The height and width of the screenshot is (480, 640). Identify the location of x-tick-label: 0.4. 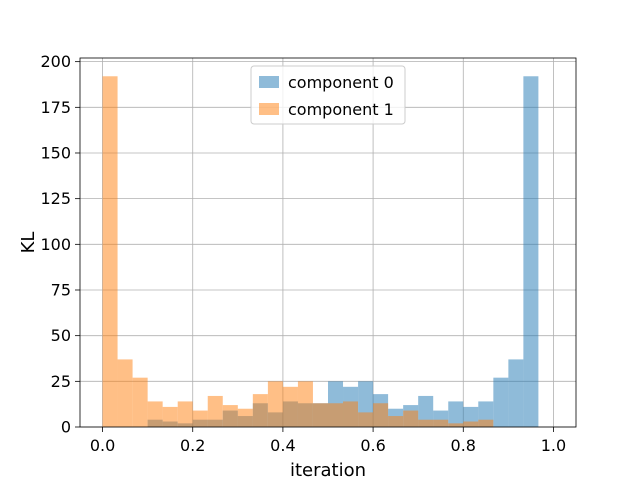
(282, 445).